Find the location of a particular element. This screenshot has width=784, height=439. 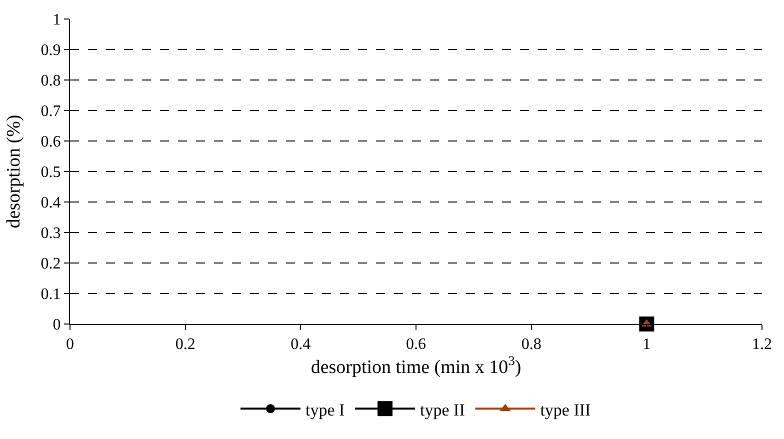

x-tick-label: 0 is located at coordinates (70, 345).